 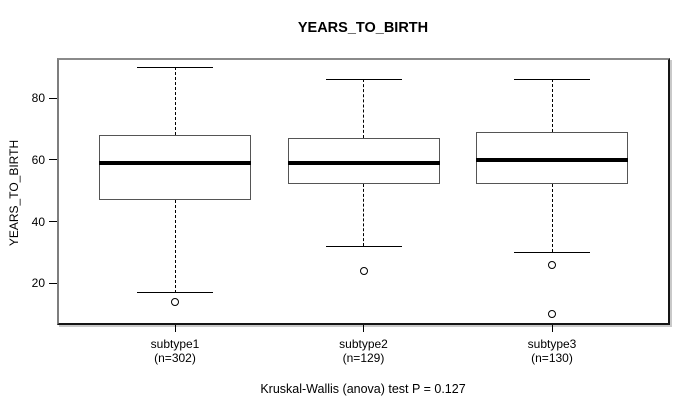 I want to click on y-tick-label: 80, so click(x=38, y=98).